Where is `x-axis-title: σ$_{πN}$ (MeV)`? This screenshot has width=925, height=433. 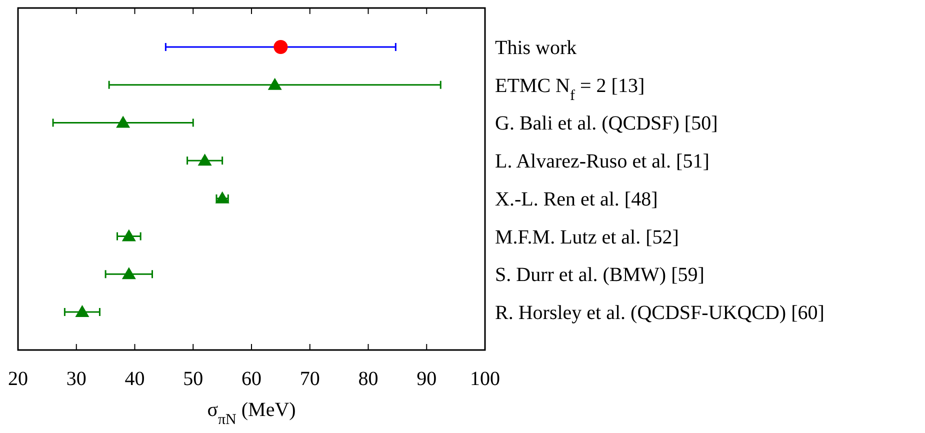 x-axis-title: σ$_{πN}$ (MeV) is located at coordinates (251, 413).